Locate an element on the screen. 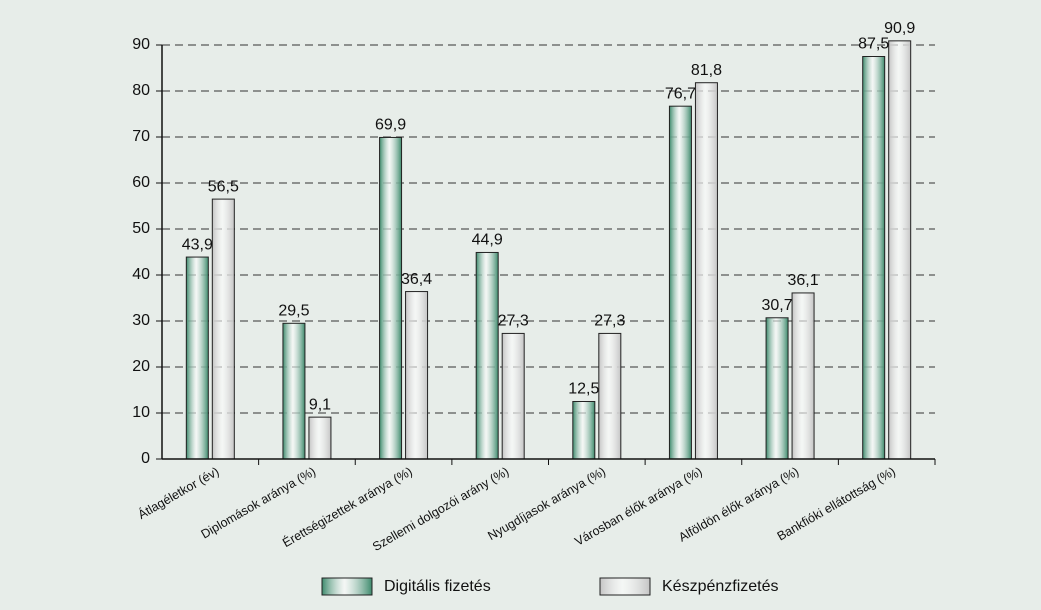 This screenshot has height=610, width=1041. y-tick-label: 50 is located at coordinates (141, 228).